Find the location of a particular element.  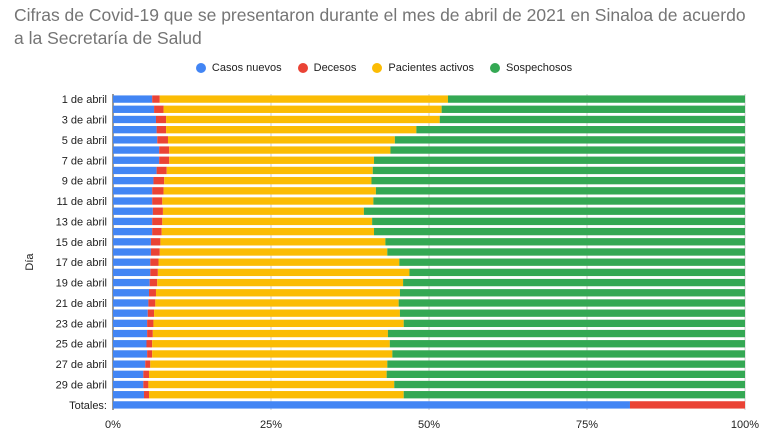

y-tick-label: 7 de abril is located at coordinates (84, 161).